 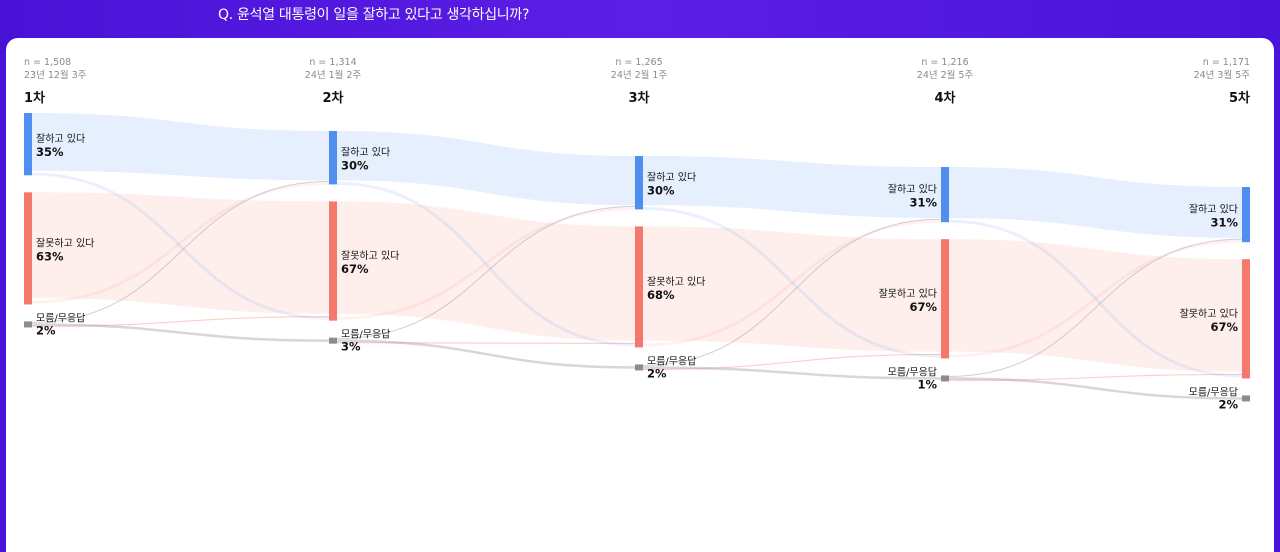 What do you see at coordinates (55, 75) in the screenshot?
I see `wave-1-date: 23년 12월 3주` at bounding box center [55, 75].